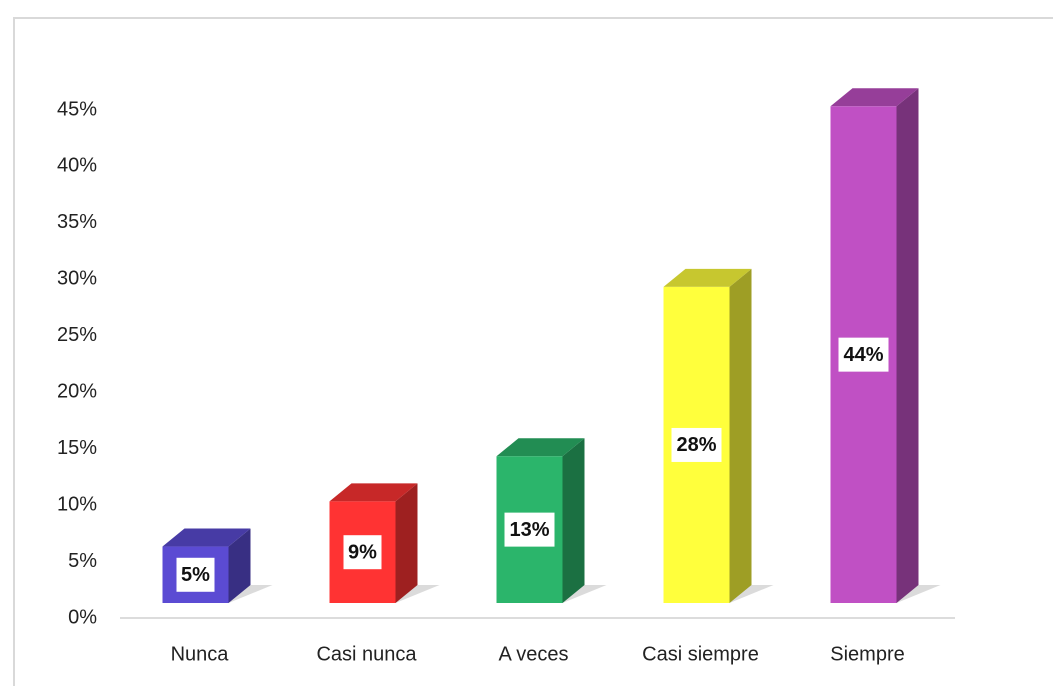 This screenshot has height=686, width=1053. Describe the element at coordinates (77, 109) in the screenshot. I see `y-tick-label: 45%` at that location.